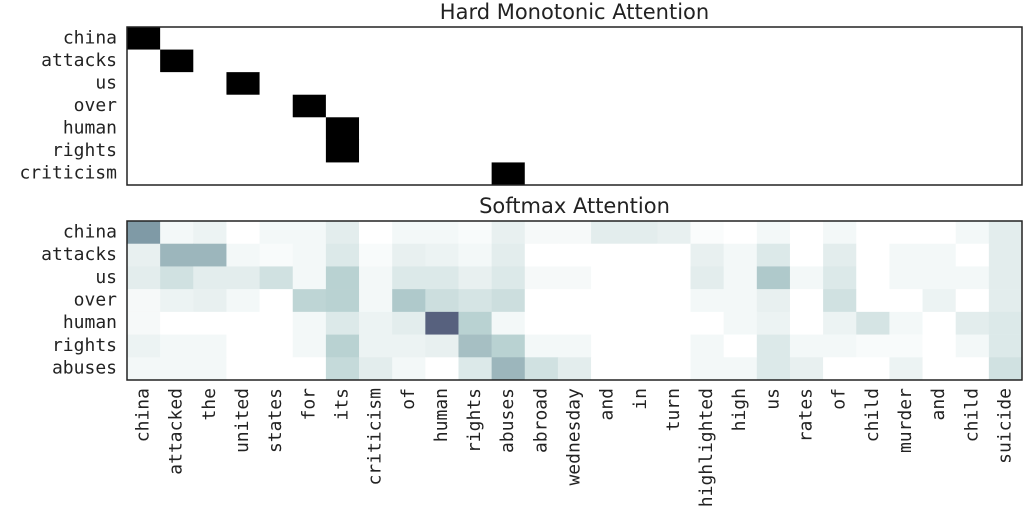 The height and width of the screenshot is (529, 1023). I want to click on y-tick-label: rights, so click(84, 345).